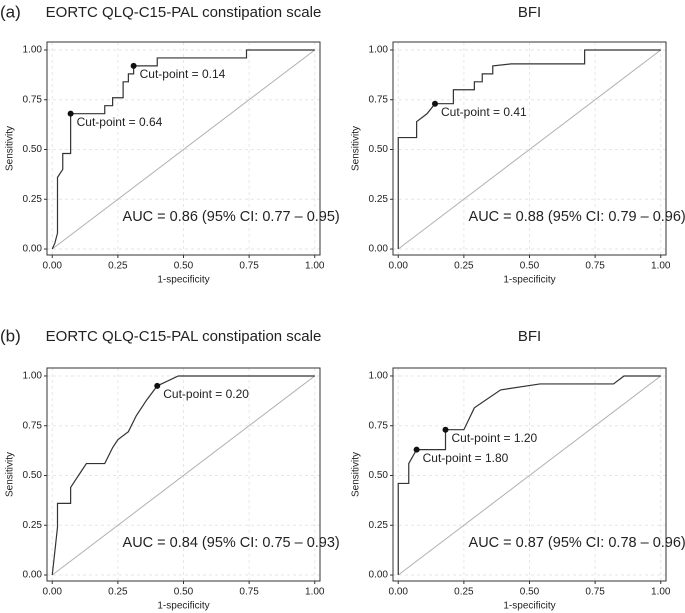 This screenshot has width=685, height=613. Describe the element at coordinates (484, 112) in the screenshot. I see `cut-point-label: Cut-point = 0.41` at that location.